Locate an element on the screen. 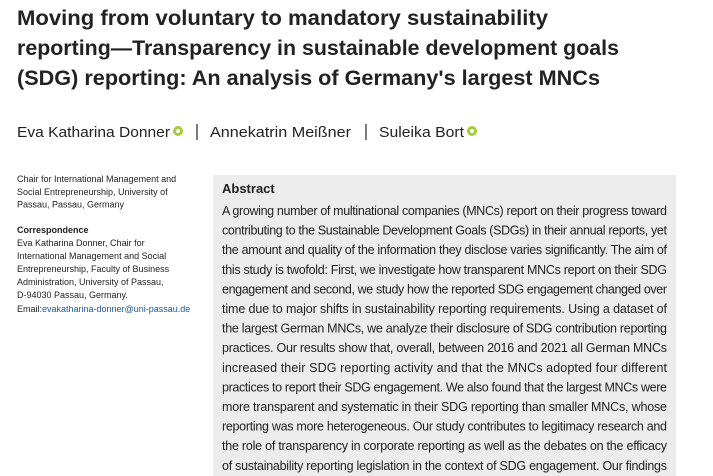 The image size is (713, 476). author-name: Eva Katharina Donner is located at coordinates (93, 132).